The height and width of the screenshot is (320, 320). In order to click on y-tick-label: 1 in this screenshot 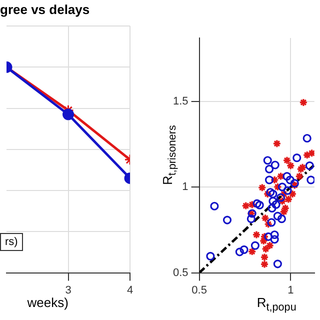, I will do `click(185, 187)`.